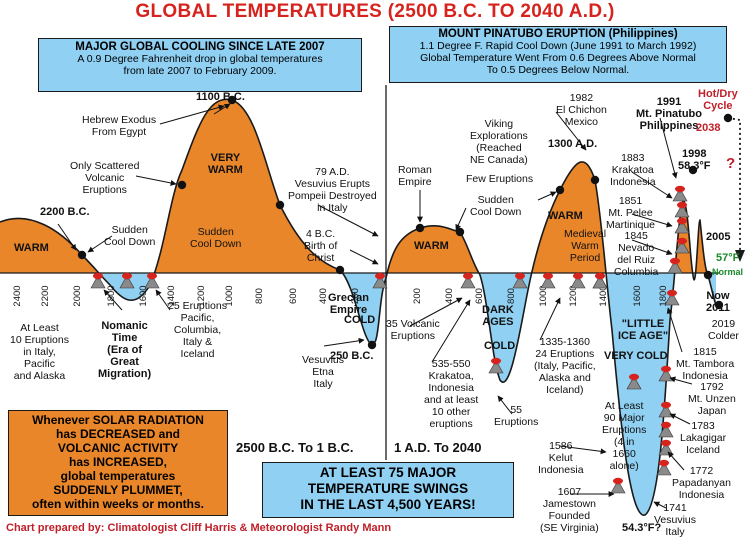 The height and width of the screenshot is (540, 750). What do you see at coordinates (130, 236) in the screenshot?
I see `label-sudden1: Sudden Cool Down` at bounding box center [130, 236].